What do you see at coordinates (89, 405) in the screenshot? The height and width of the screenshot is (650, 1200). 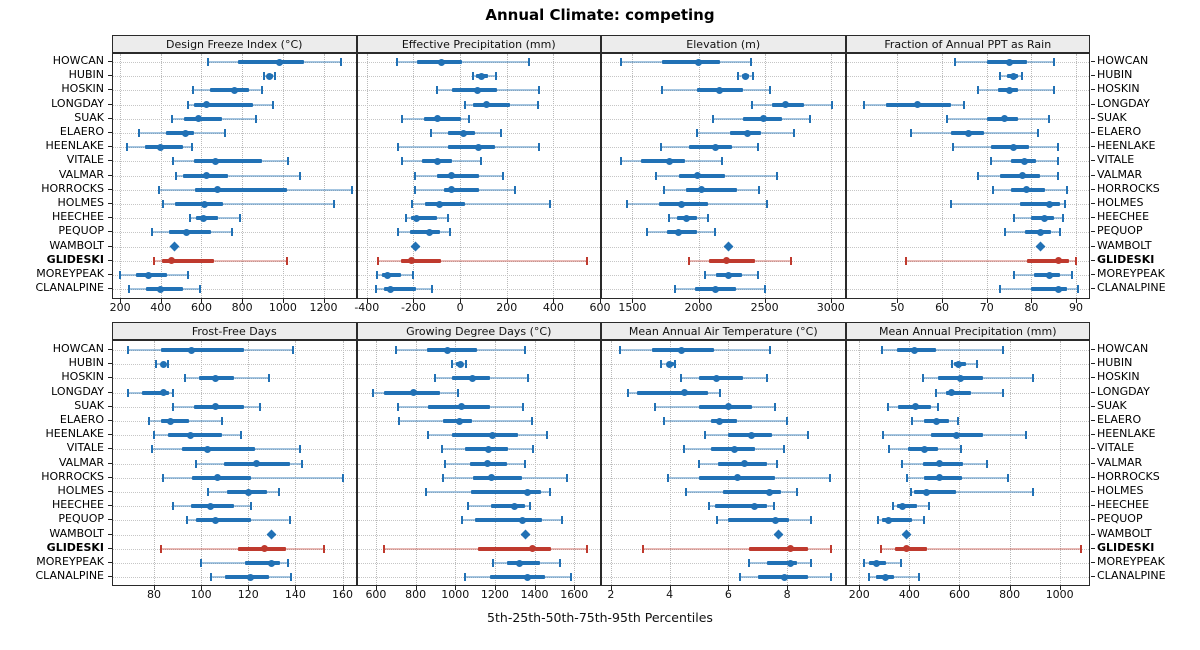 I see `station-label-left: SUAK` at bounding box center [89, 405].